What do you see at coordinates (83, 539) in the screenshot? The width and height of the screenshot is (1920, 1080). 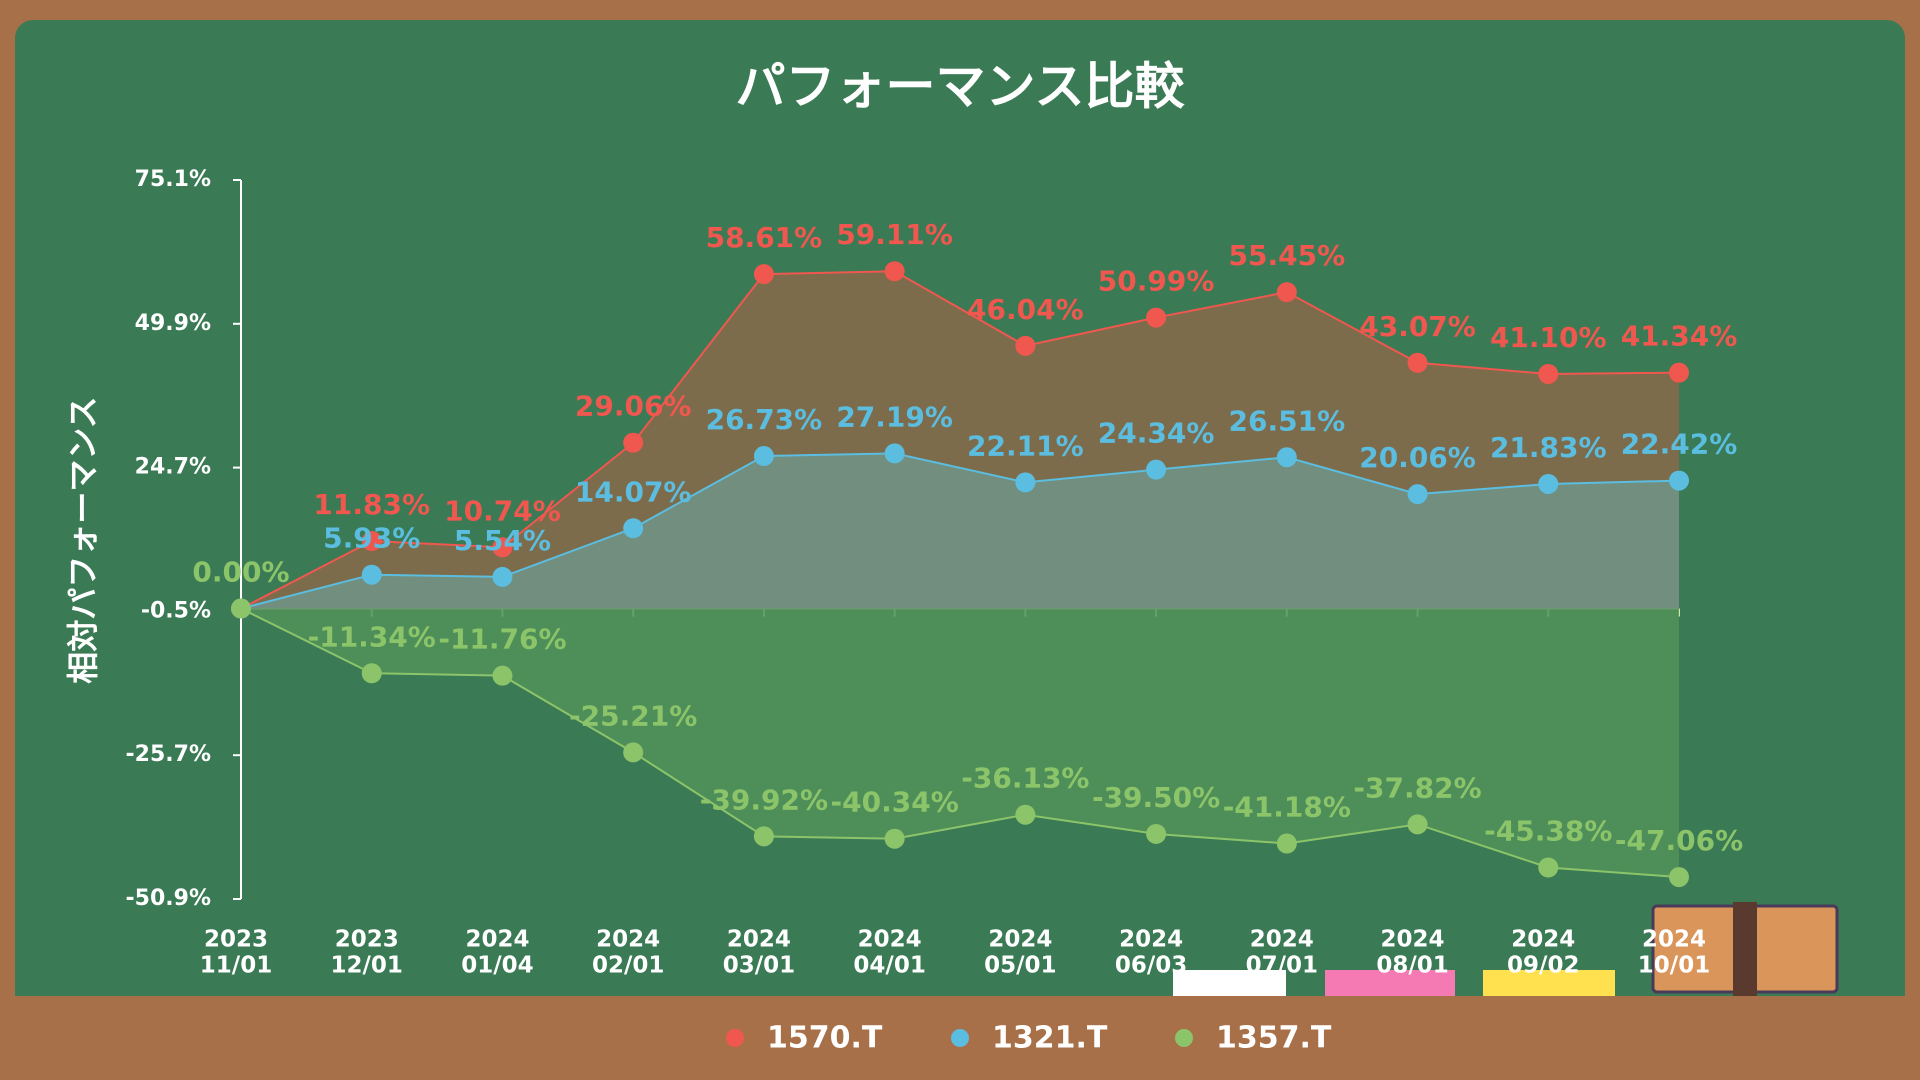 I see `y-axis-label: 相対パフォーマンス` at bounding box center [83, 539].